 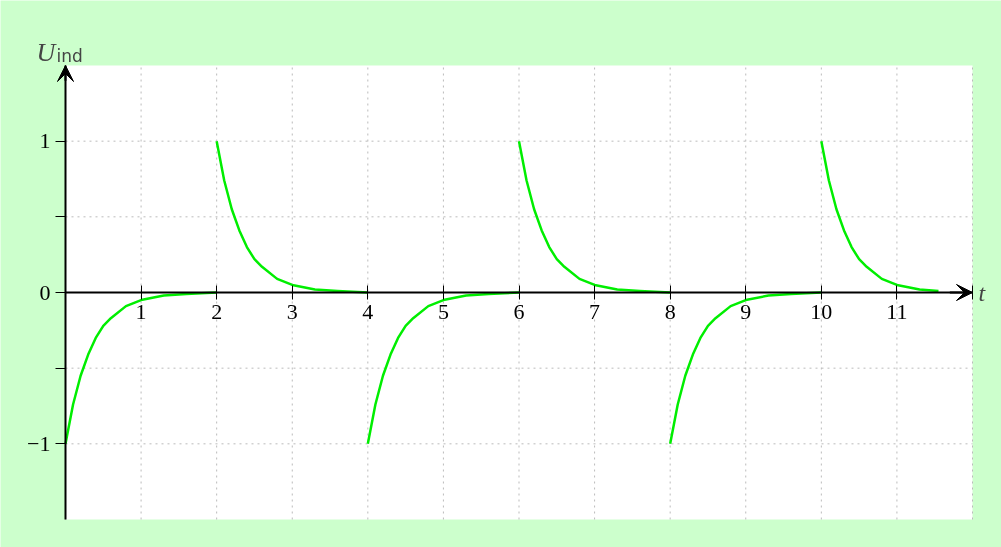 What do you see at coordinates (982, 292) in the screenshot?
I see `x-axis-title: t` at bounding box center [982, 292].